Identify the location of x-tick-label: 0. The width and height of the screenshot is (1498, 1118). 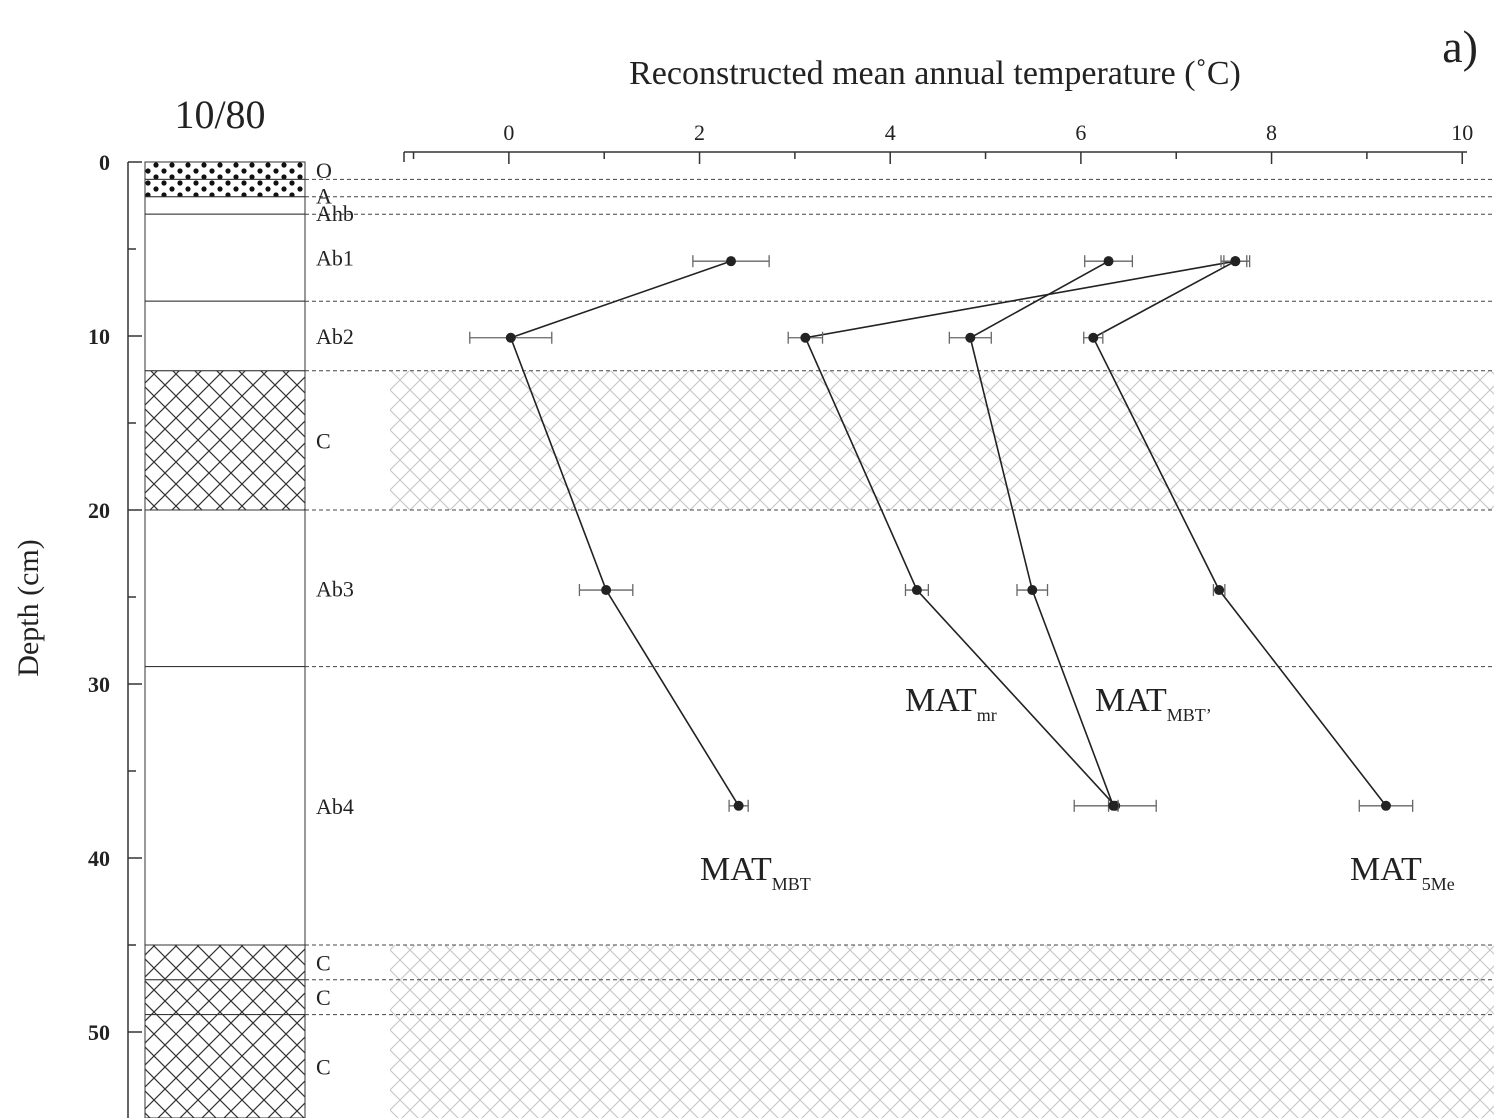
(508, 132).